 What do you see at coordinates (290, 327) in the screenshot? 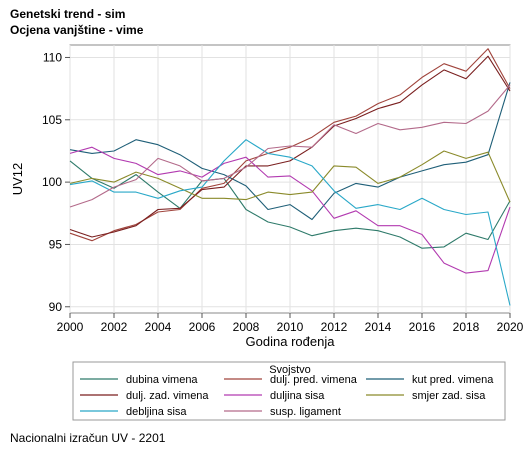
I see `x-tick-label: 2010` at bounding box center [290, 327].